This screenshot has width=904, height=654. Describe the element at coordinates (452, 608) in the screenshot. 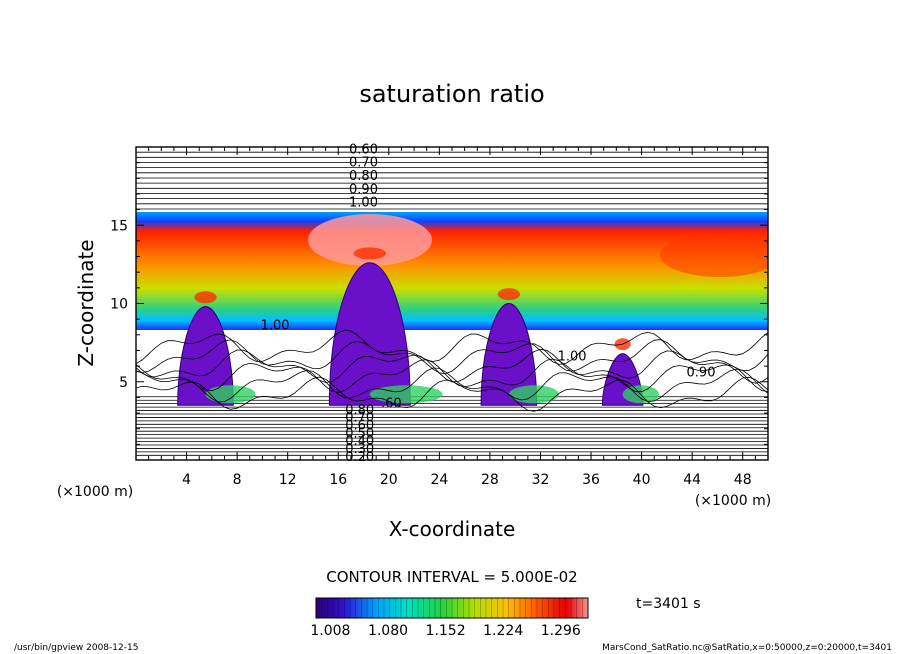

I see `colorbar-ticks` at that location.